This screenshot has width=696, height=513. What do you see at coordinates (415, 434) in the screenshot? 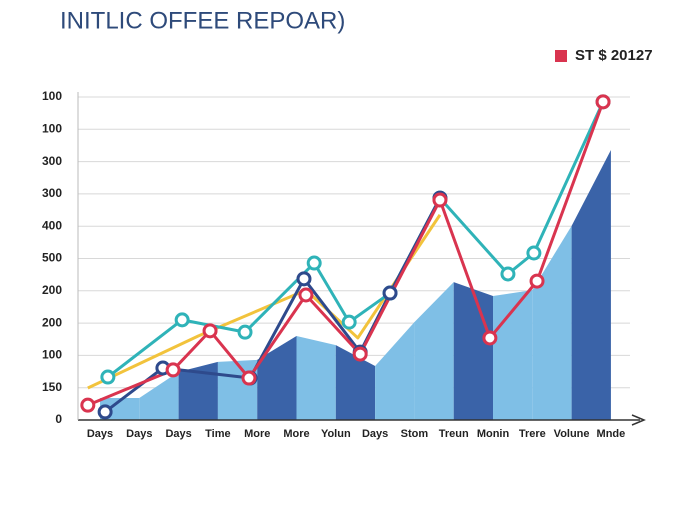
I see `x-tick-label: Stom` at bounding box center [415, 434].